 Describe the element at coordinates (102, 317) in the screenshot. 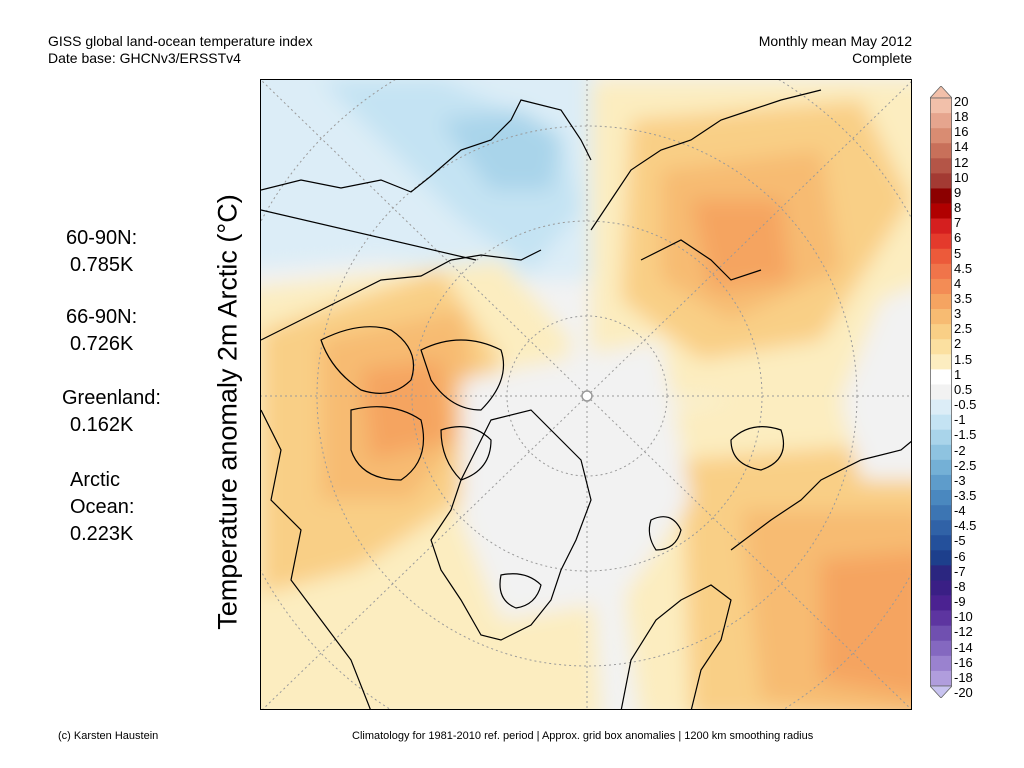

I see `stat-label: 66-90N:` at that location.